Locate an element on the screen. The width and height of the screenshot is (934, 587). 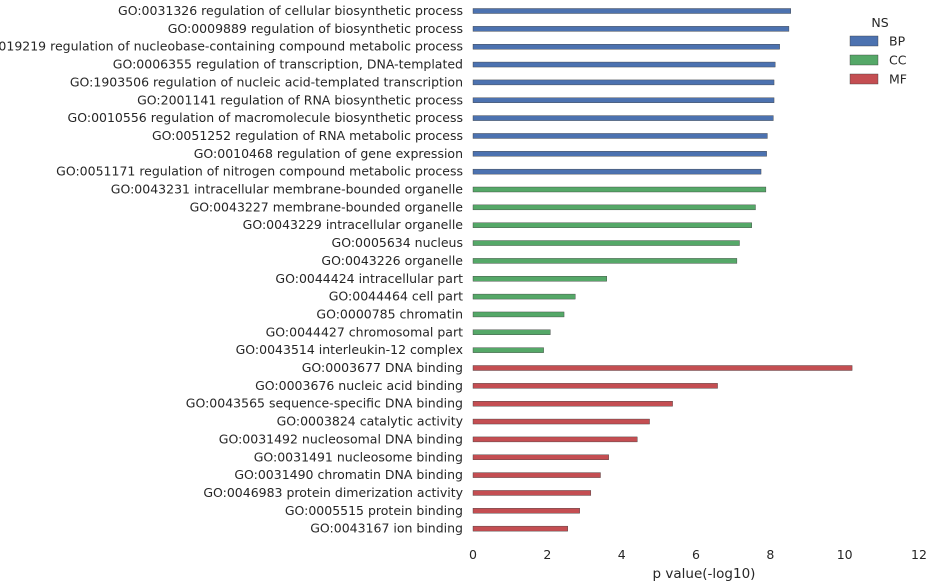
x-tick-label: 4 is located at coordinates (622, 554).